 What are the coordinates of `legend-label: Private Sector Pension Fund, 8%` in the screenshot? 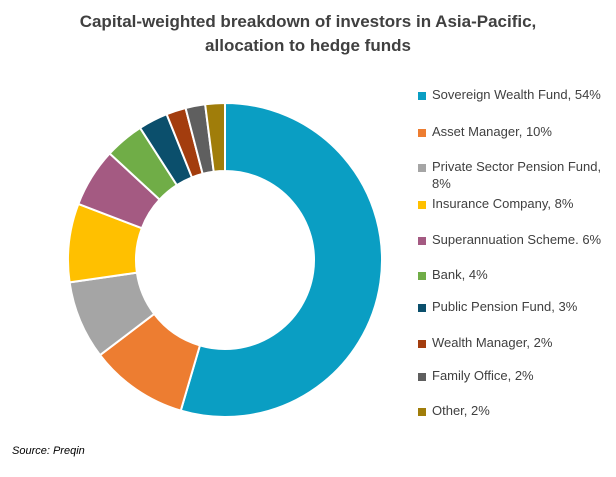 It's located at (517, 175).